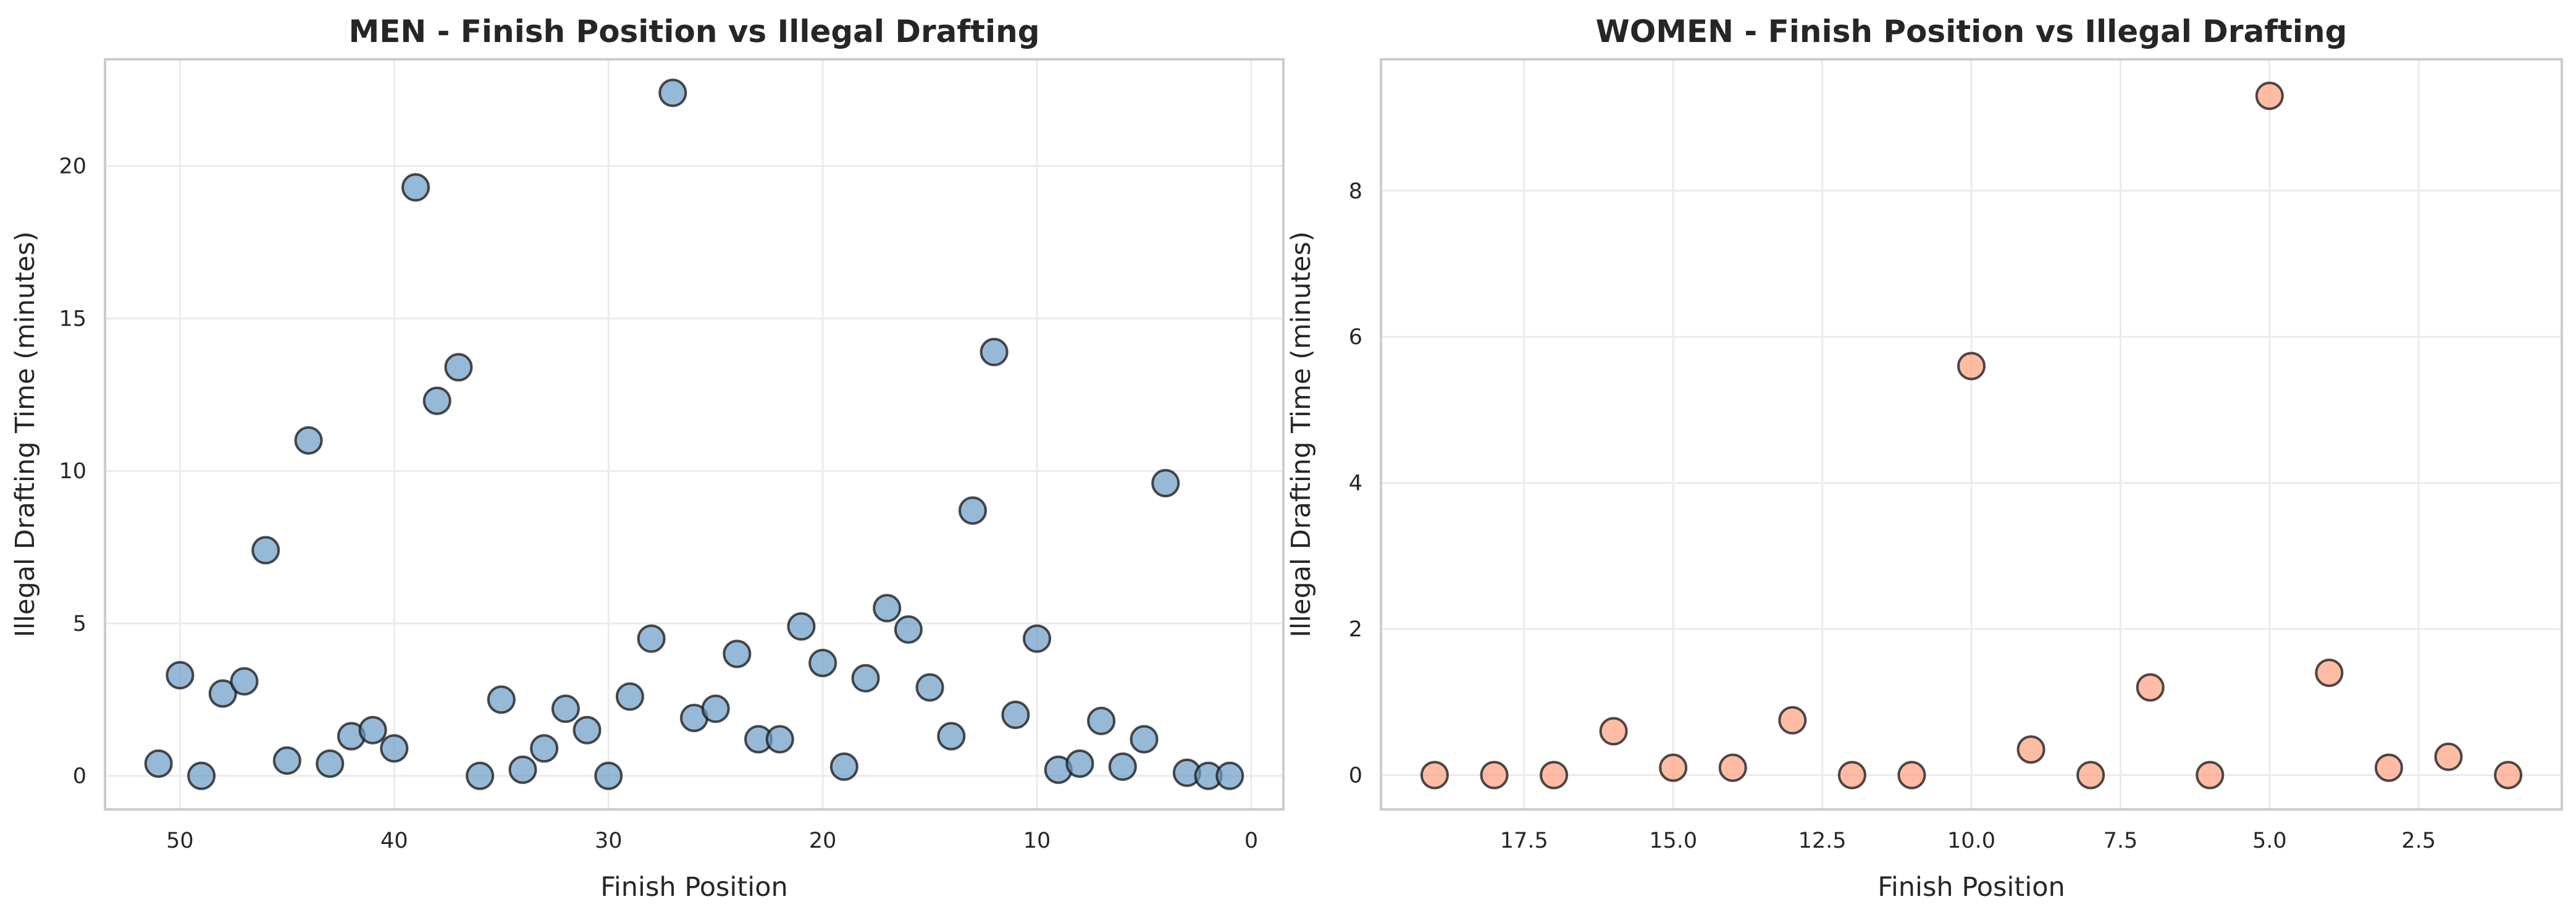 Image resolution: width=2576 pixels, height=907 pixels. Describe the element at coordinates (1971, 887) in the screenshot. I see `women-x-axis-label: Finish Position` at that location.